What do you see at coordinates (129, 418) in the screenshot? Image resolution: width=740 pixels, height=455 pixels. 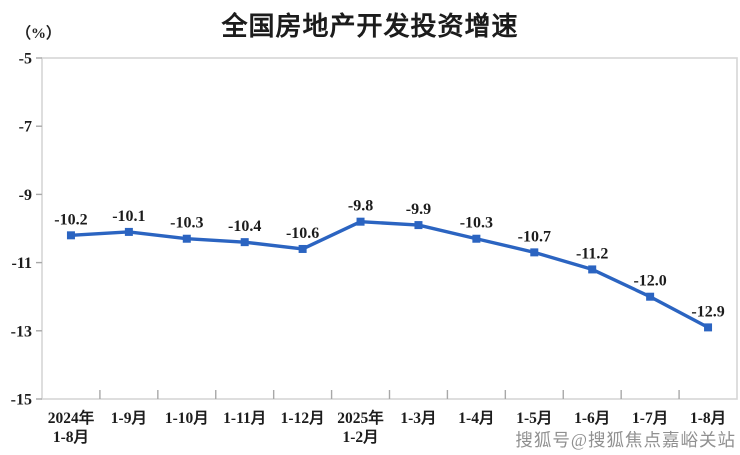 I see `x-category-label: 1-9月` at bounding box center [129, 418].